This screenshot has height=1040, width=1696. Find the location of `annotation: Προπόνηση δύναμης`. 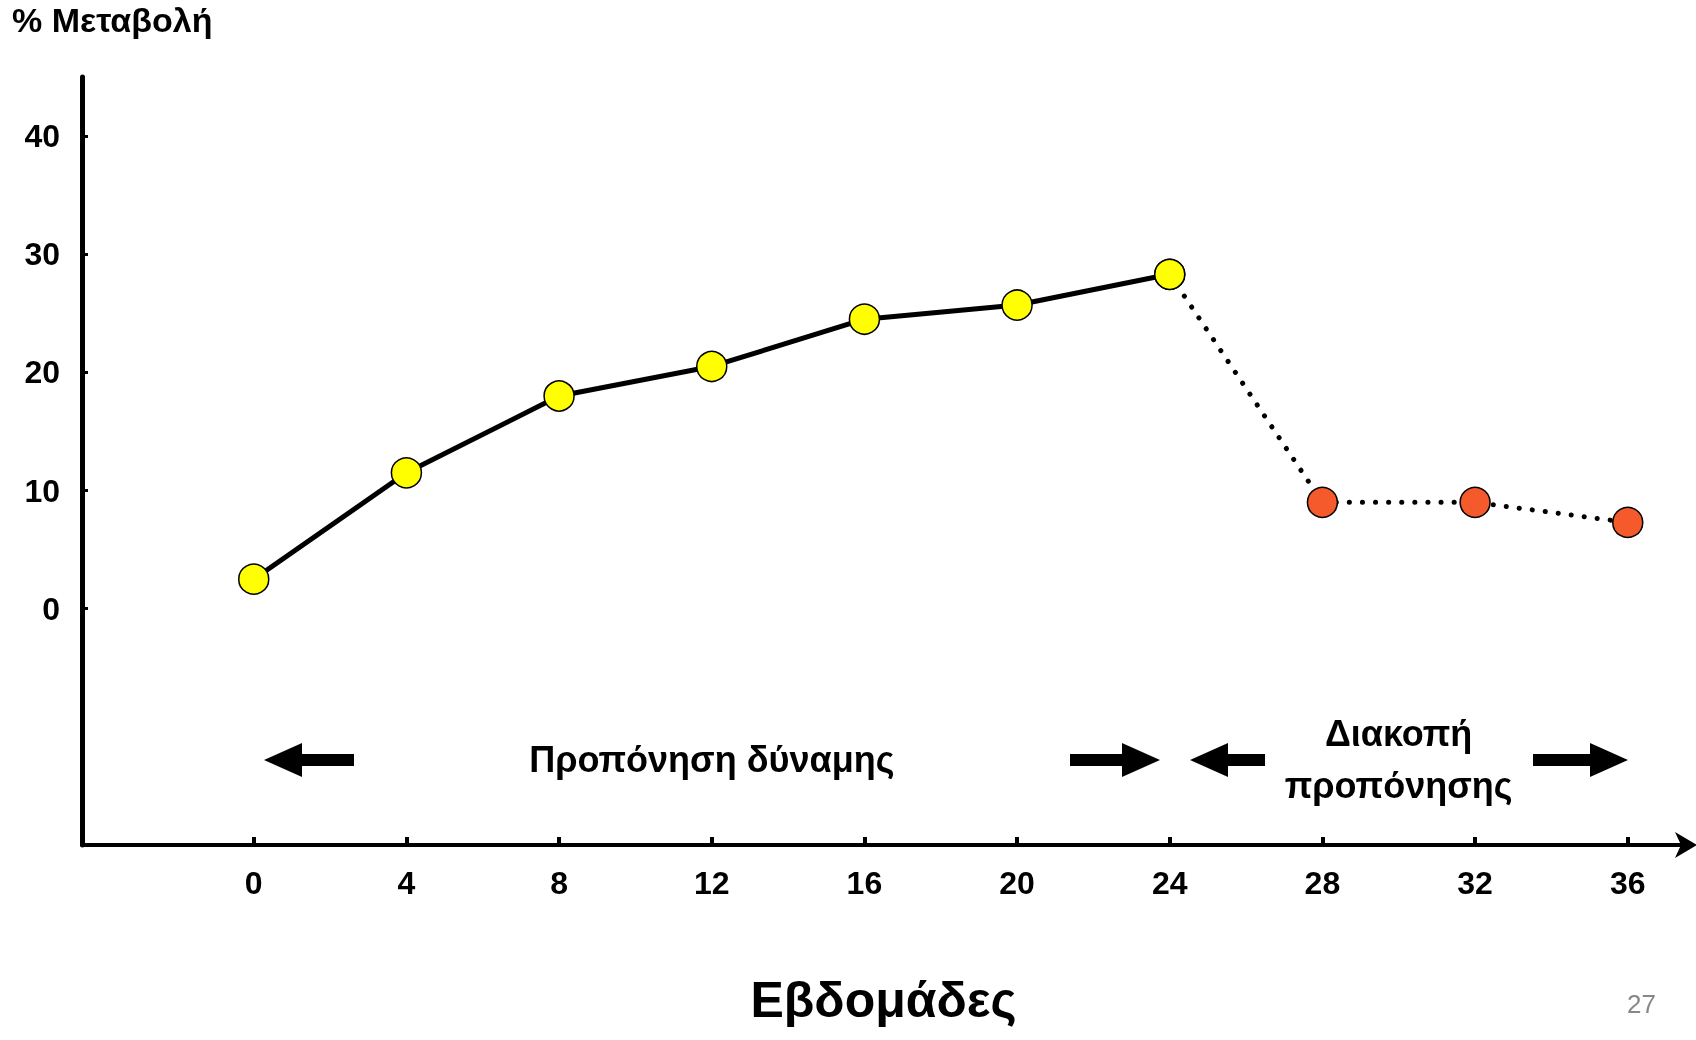

annotation: Προπόνηση δύναμης is located at coordinates (712, 759).